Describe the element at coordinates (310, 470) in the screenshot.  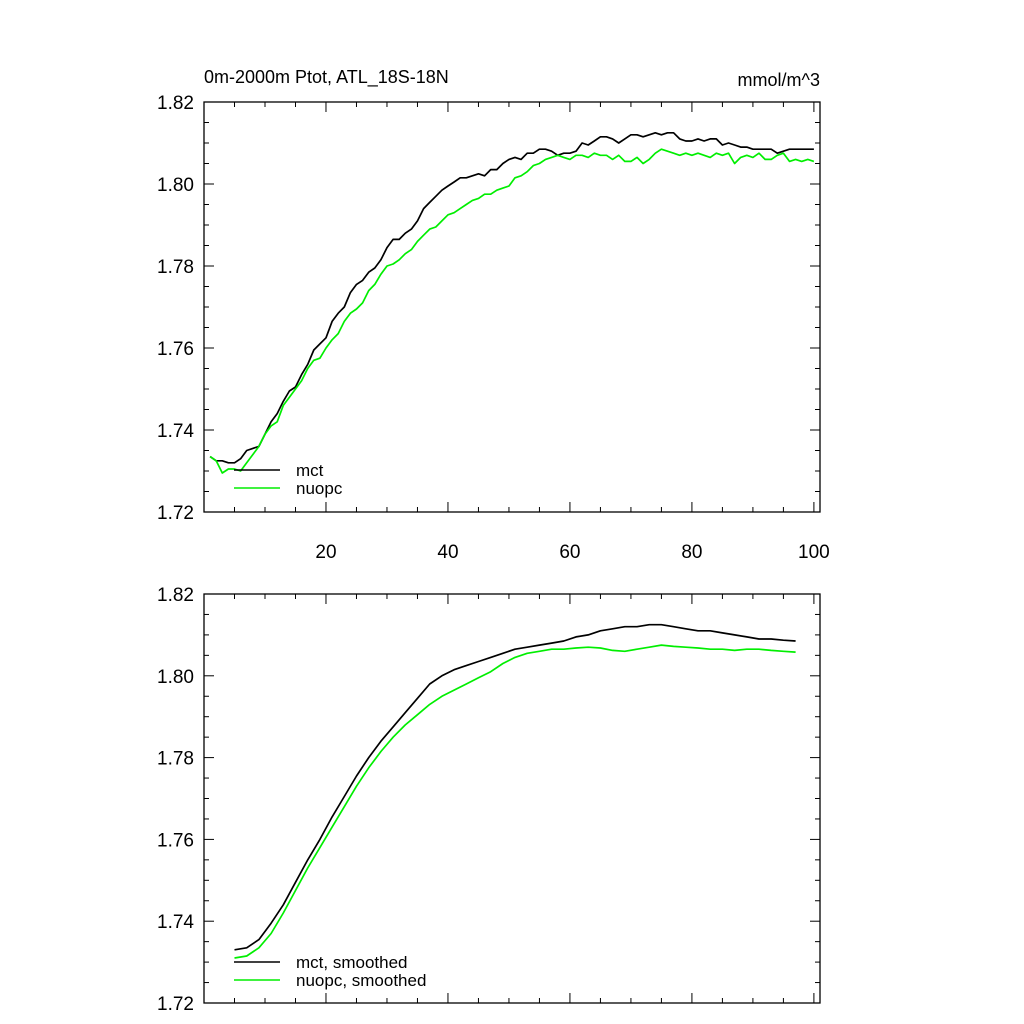
I see `legend-label-mct: mct` at that location.